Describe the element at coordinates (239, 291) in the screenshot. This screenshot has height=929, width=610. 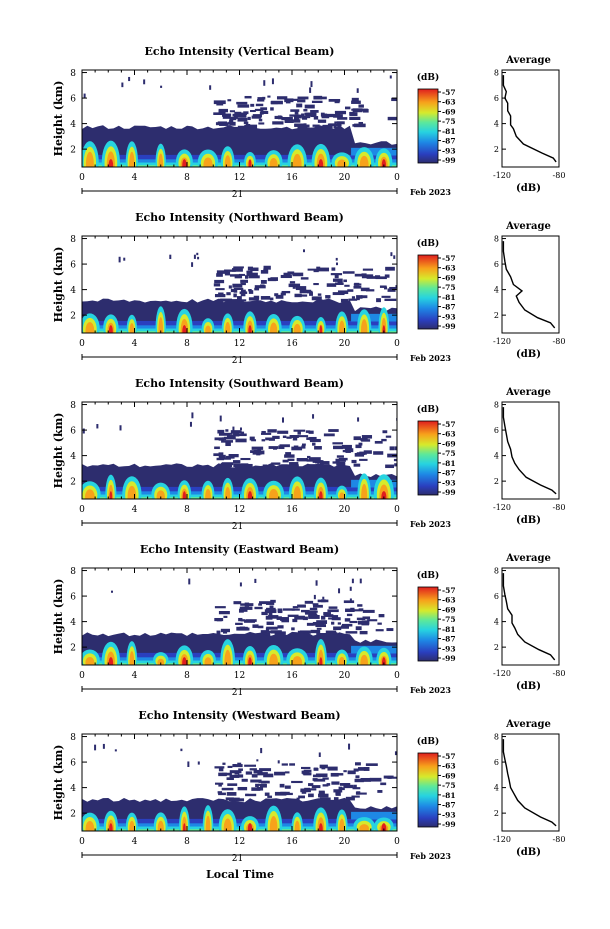
I see `echo-heatmap` at that location.